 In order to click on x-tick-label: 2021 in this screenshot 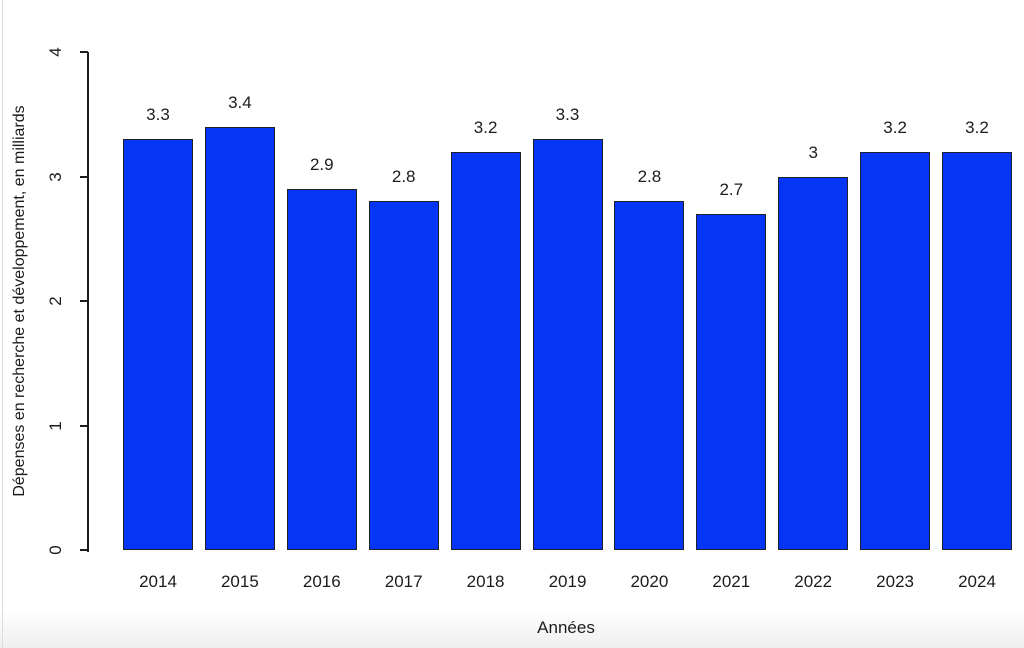, I will do `click(731, 581)`.